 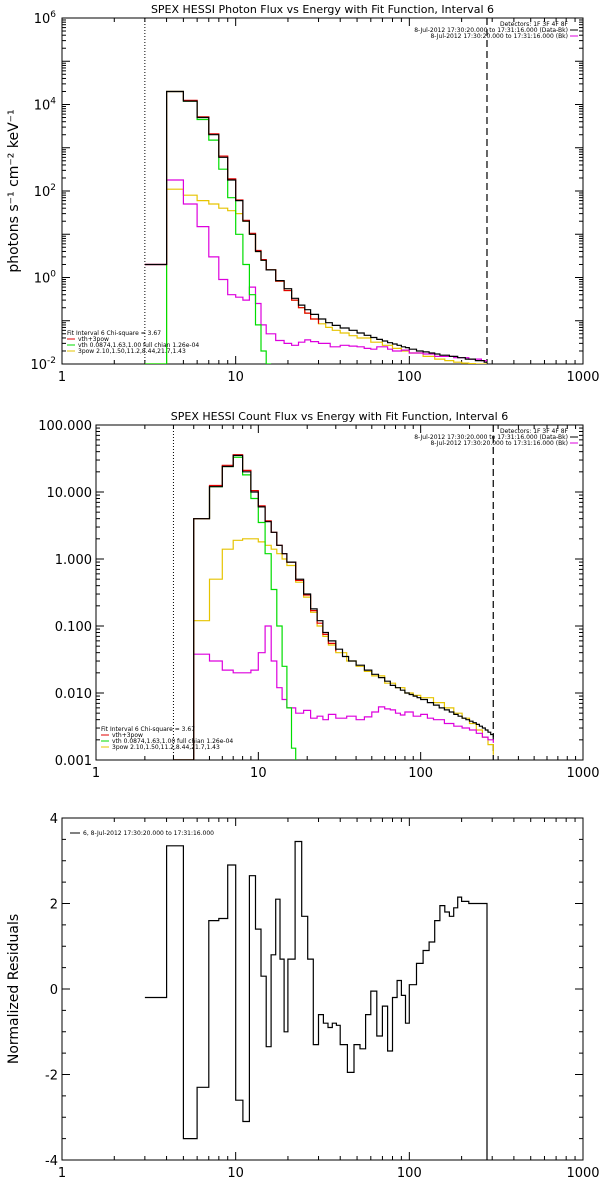 What do you see at coordinates (53, 15) in the screenshot?
I see `y-tick-exponent: 6` at bounding box center [53, 15].